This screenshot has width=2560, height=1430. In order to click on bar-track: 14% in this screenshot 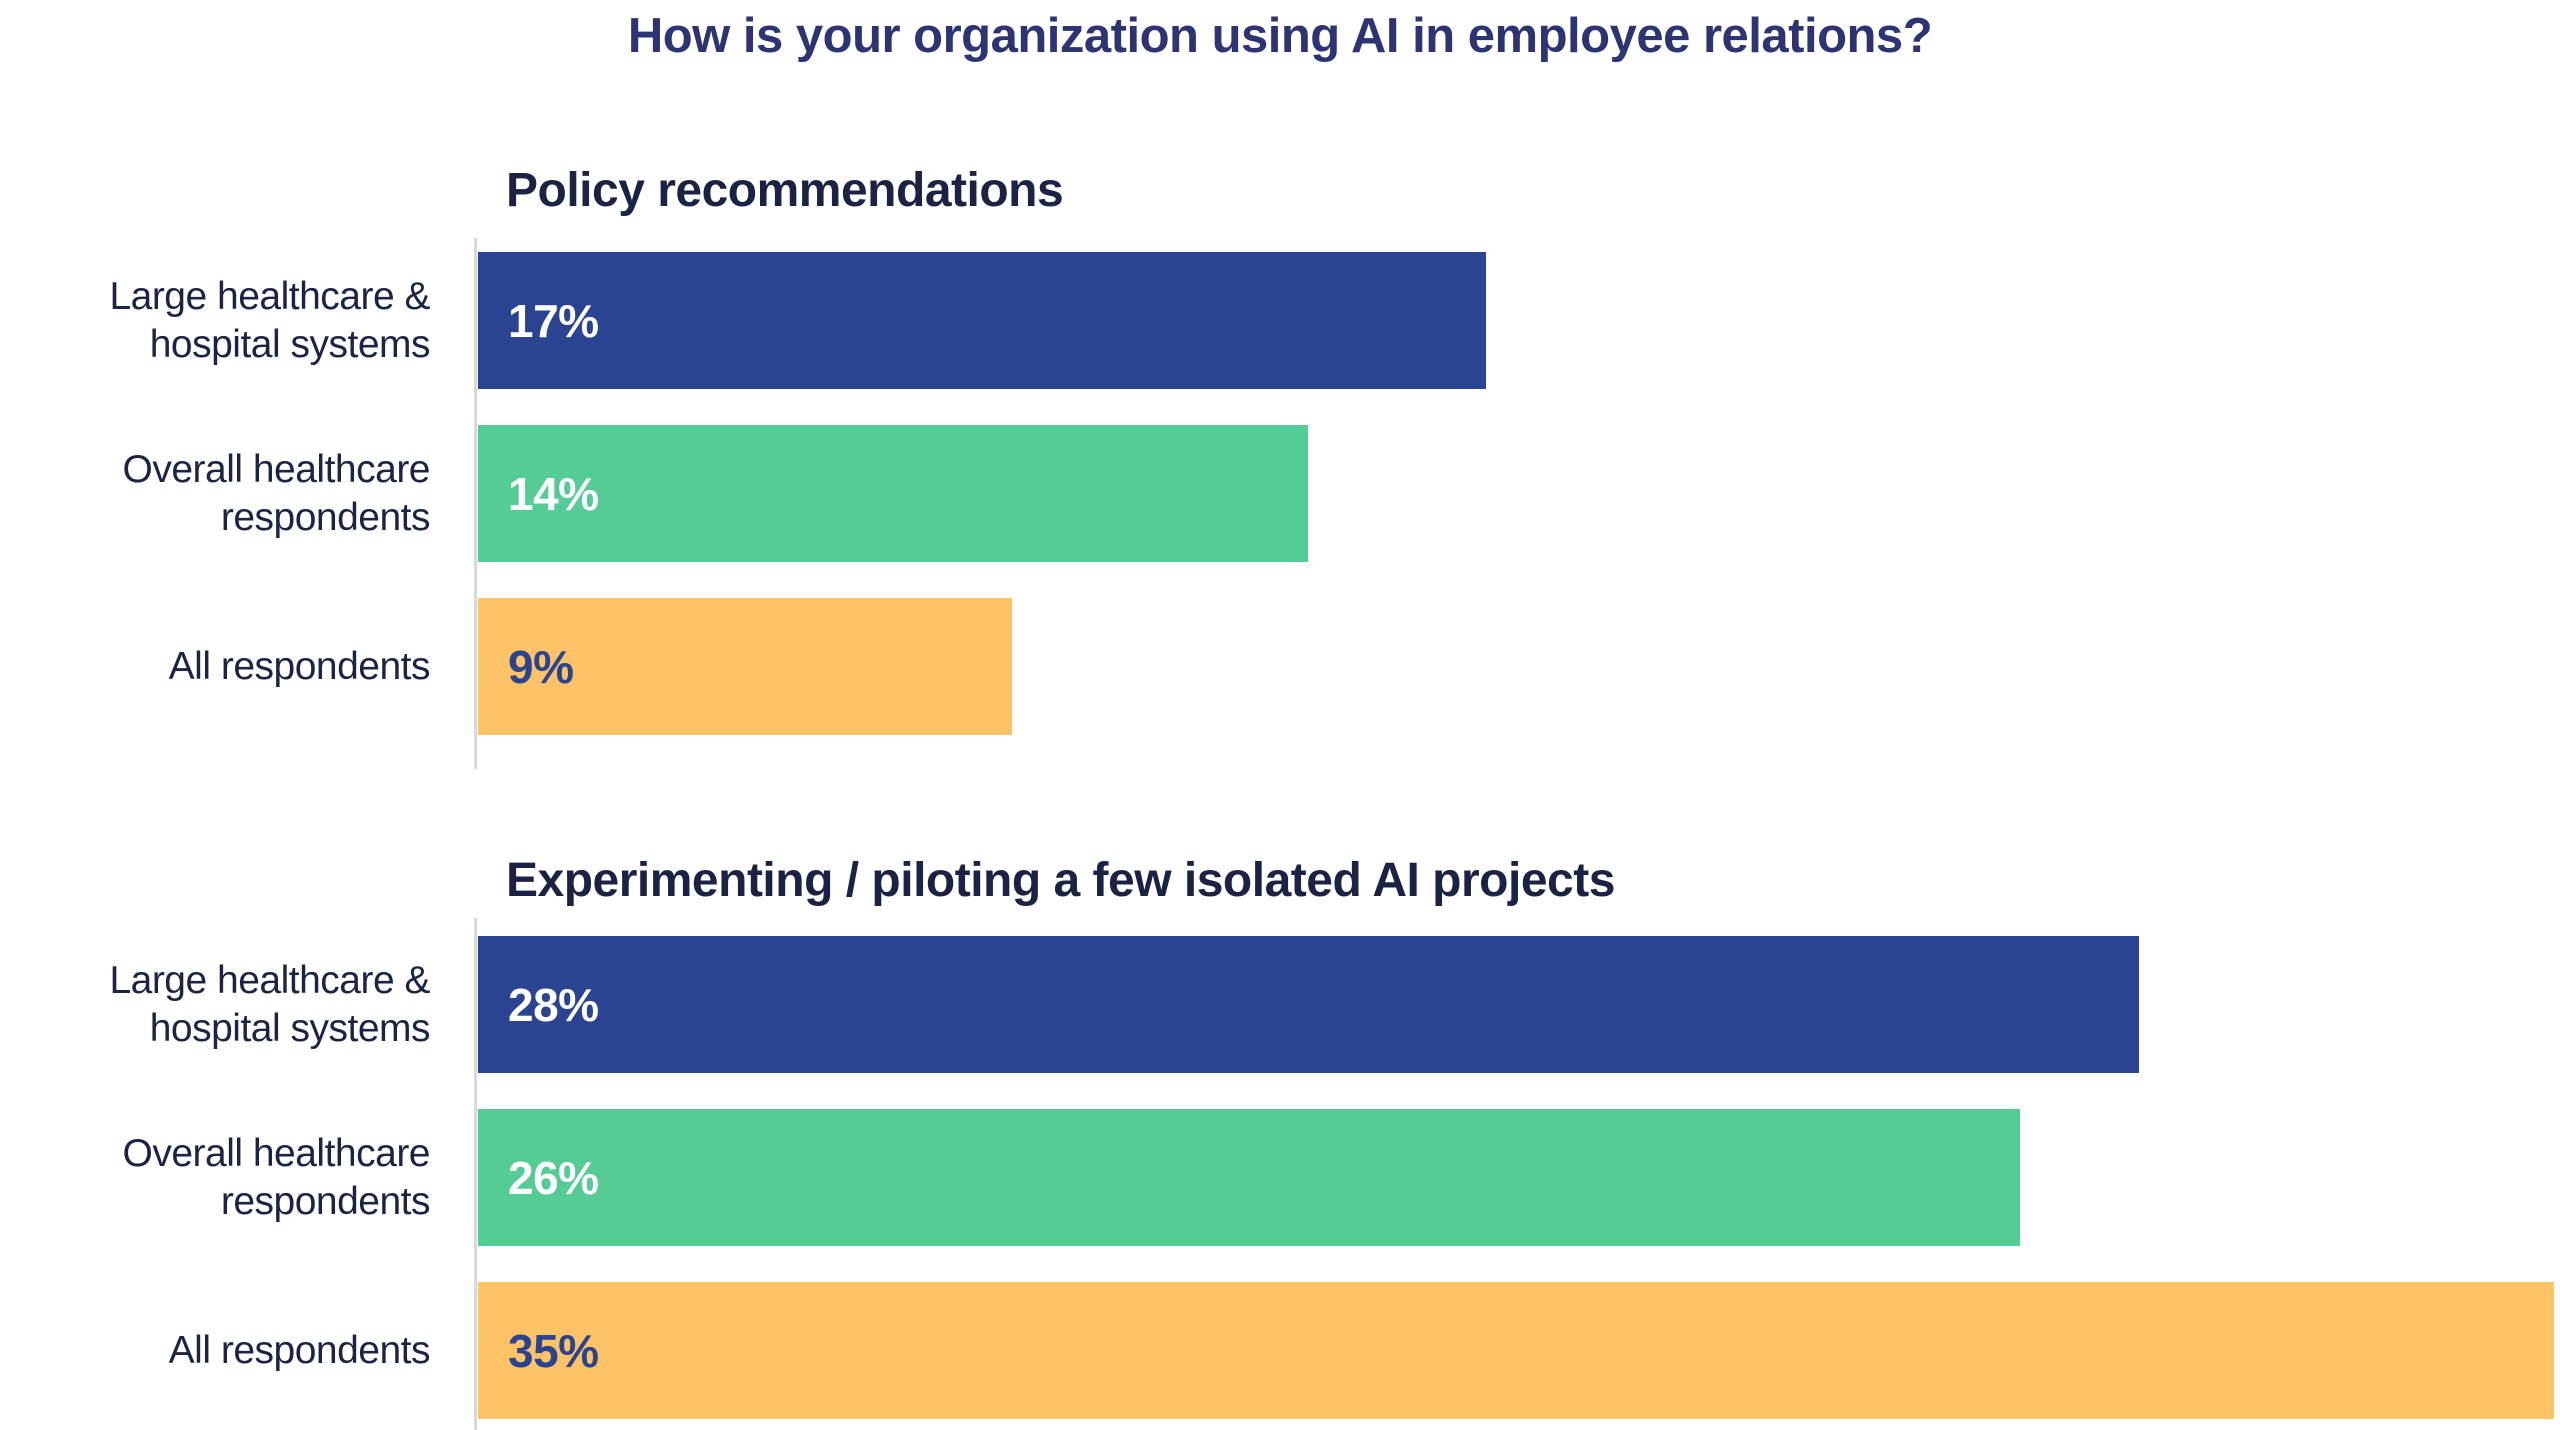, I will do `click(1519, 493)`.